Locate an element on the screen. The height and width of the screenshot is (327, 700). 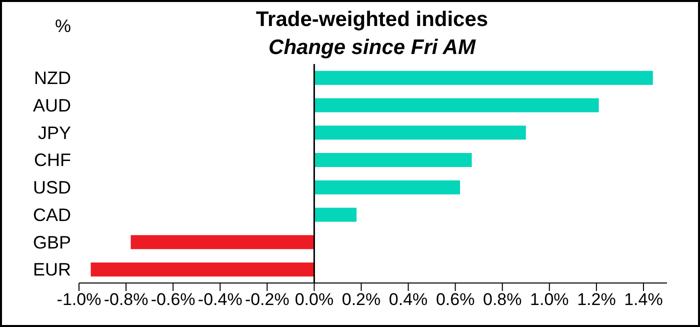
x-tick-label: -0.6% is located at coordinates (173, 300).